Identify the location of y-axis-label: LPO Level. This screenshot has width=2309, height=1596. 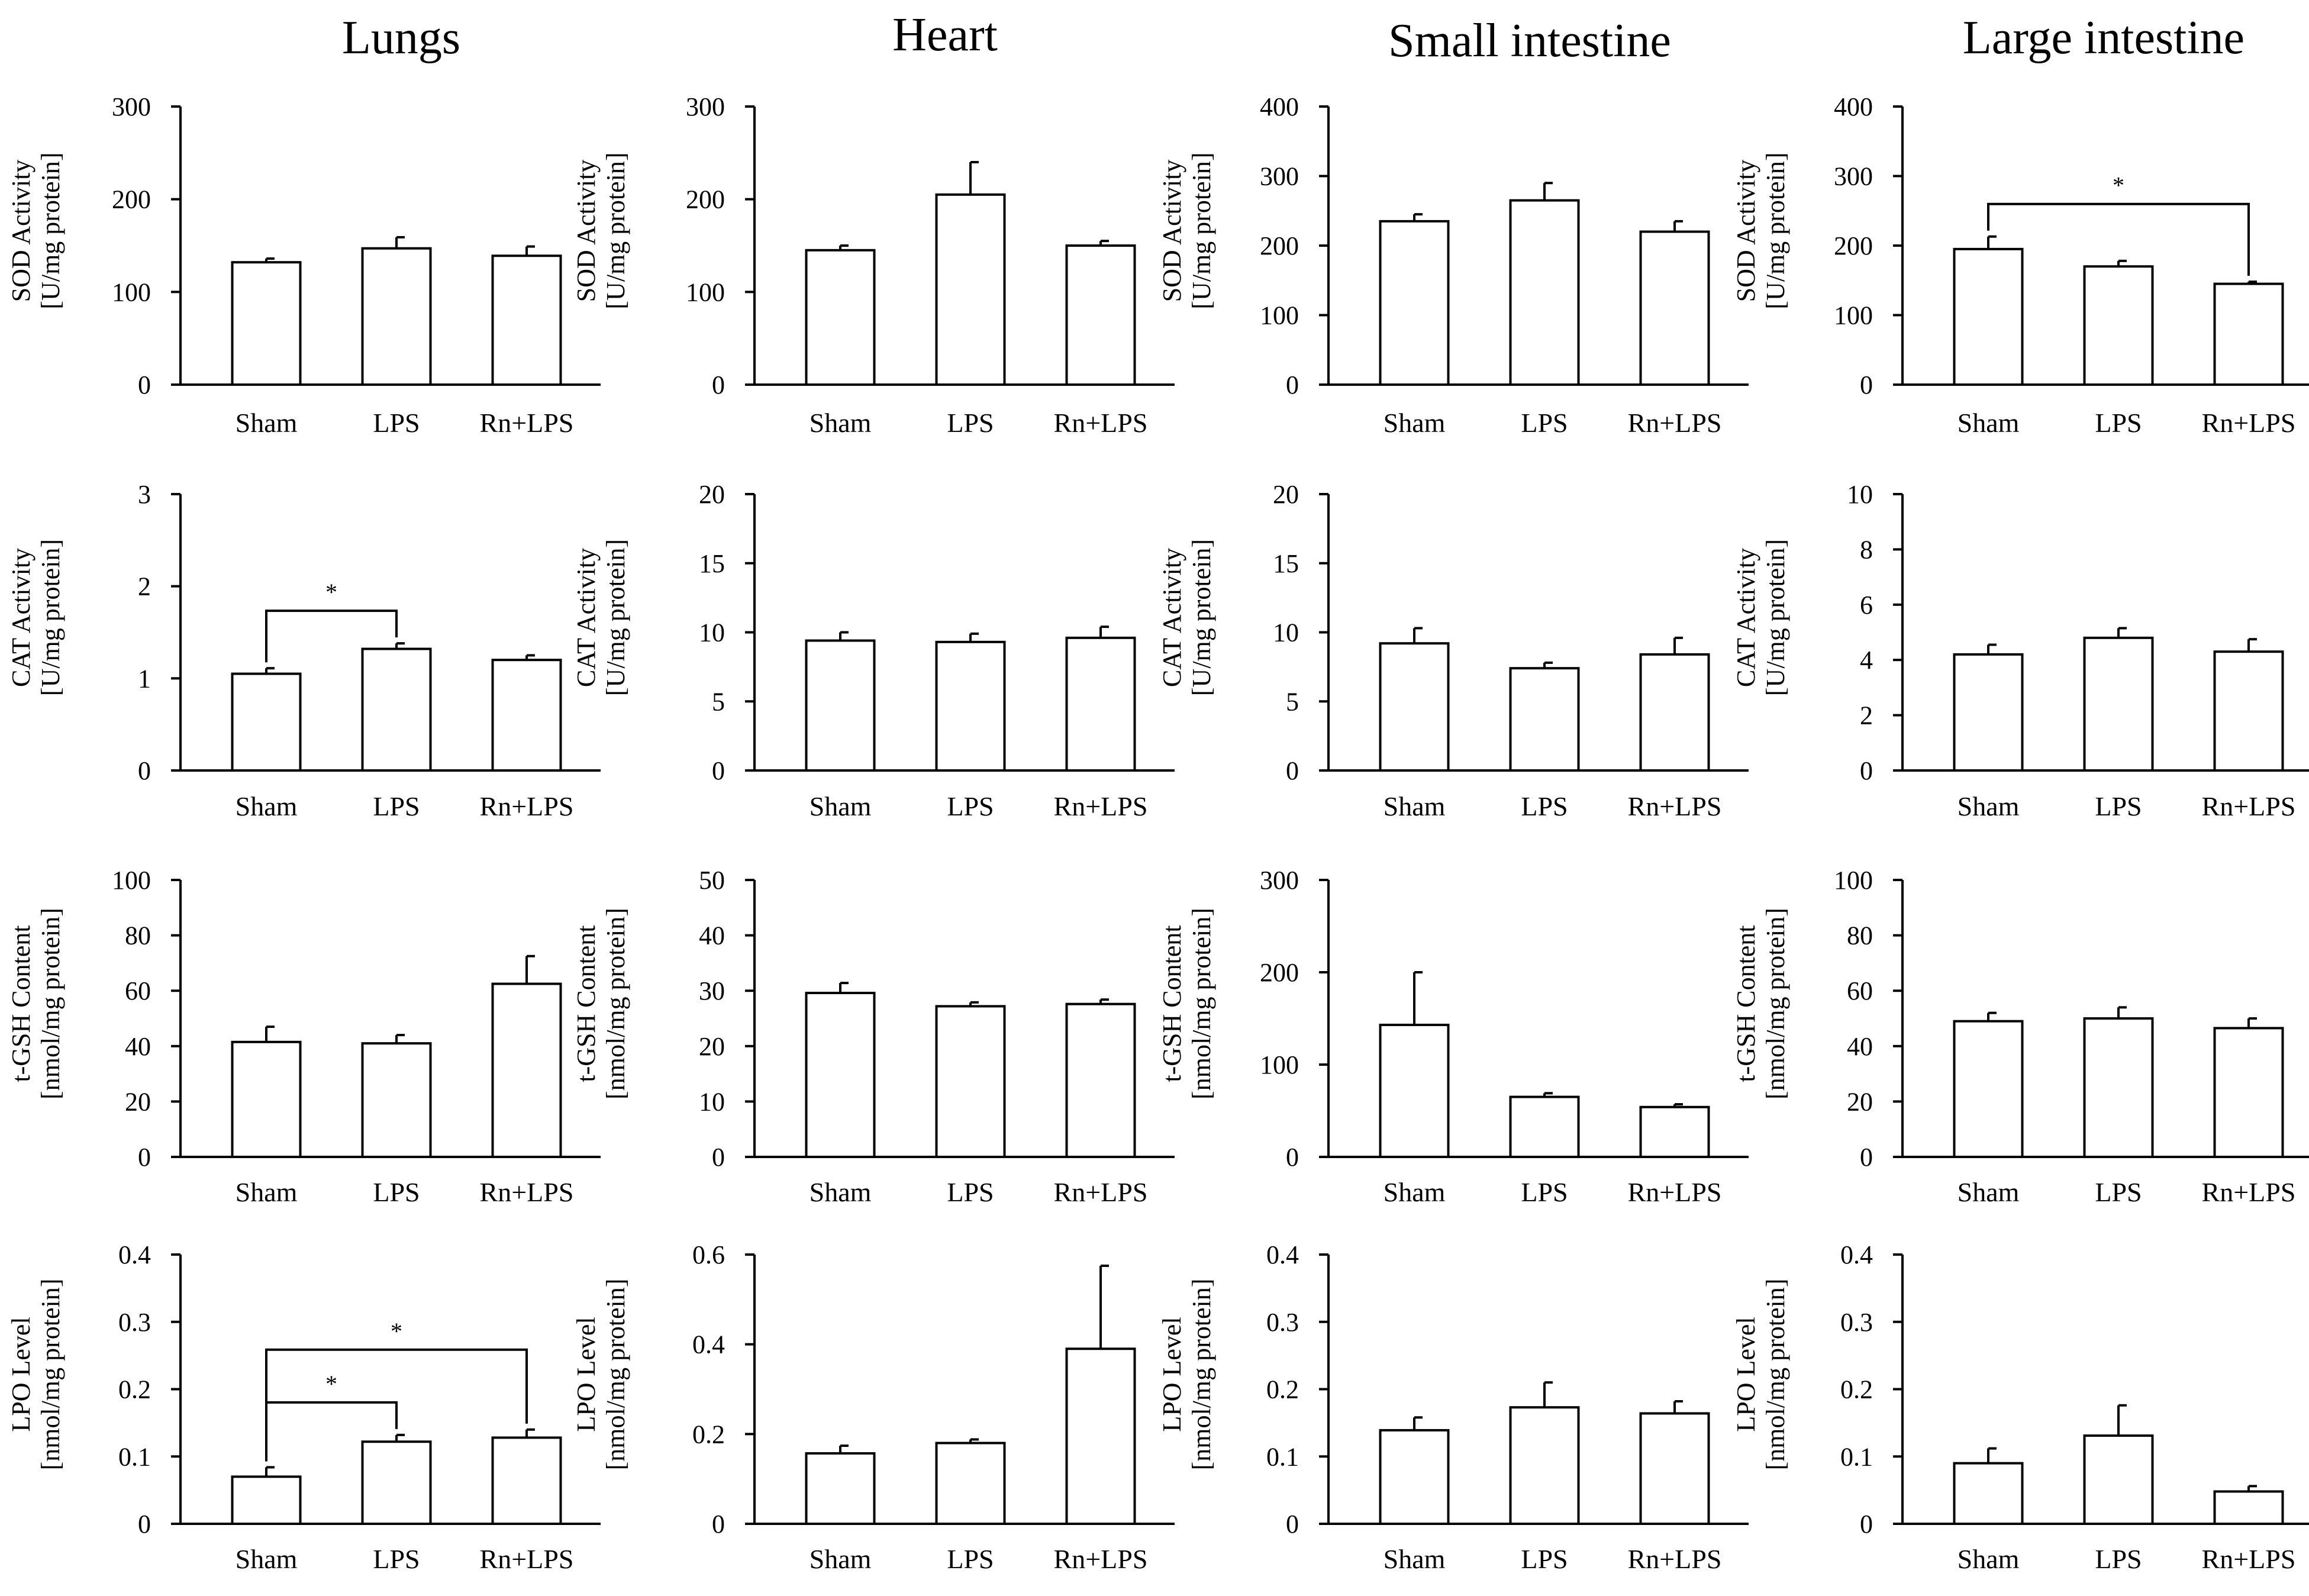
(1745, 1374).